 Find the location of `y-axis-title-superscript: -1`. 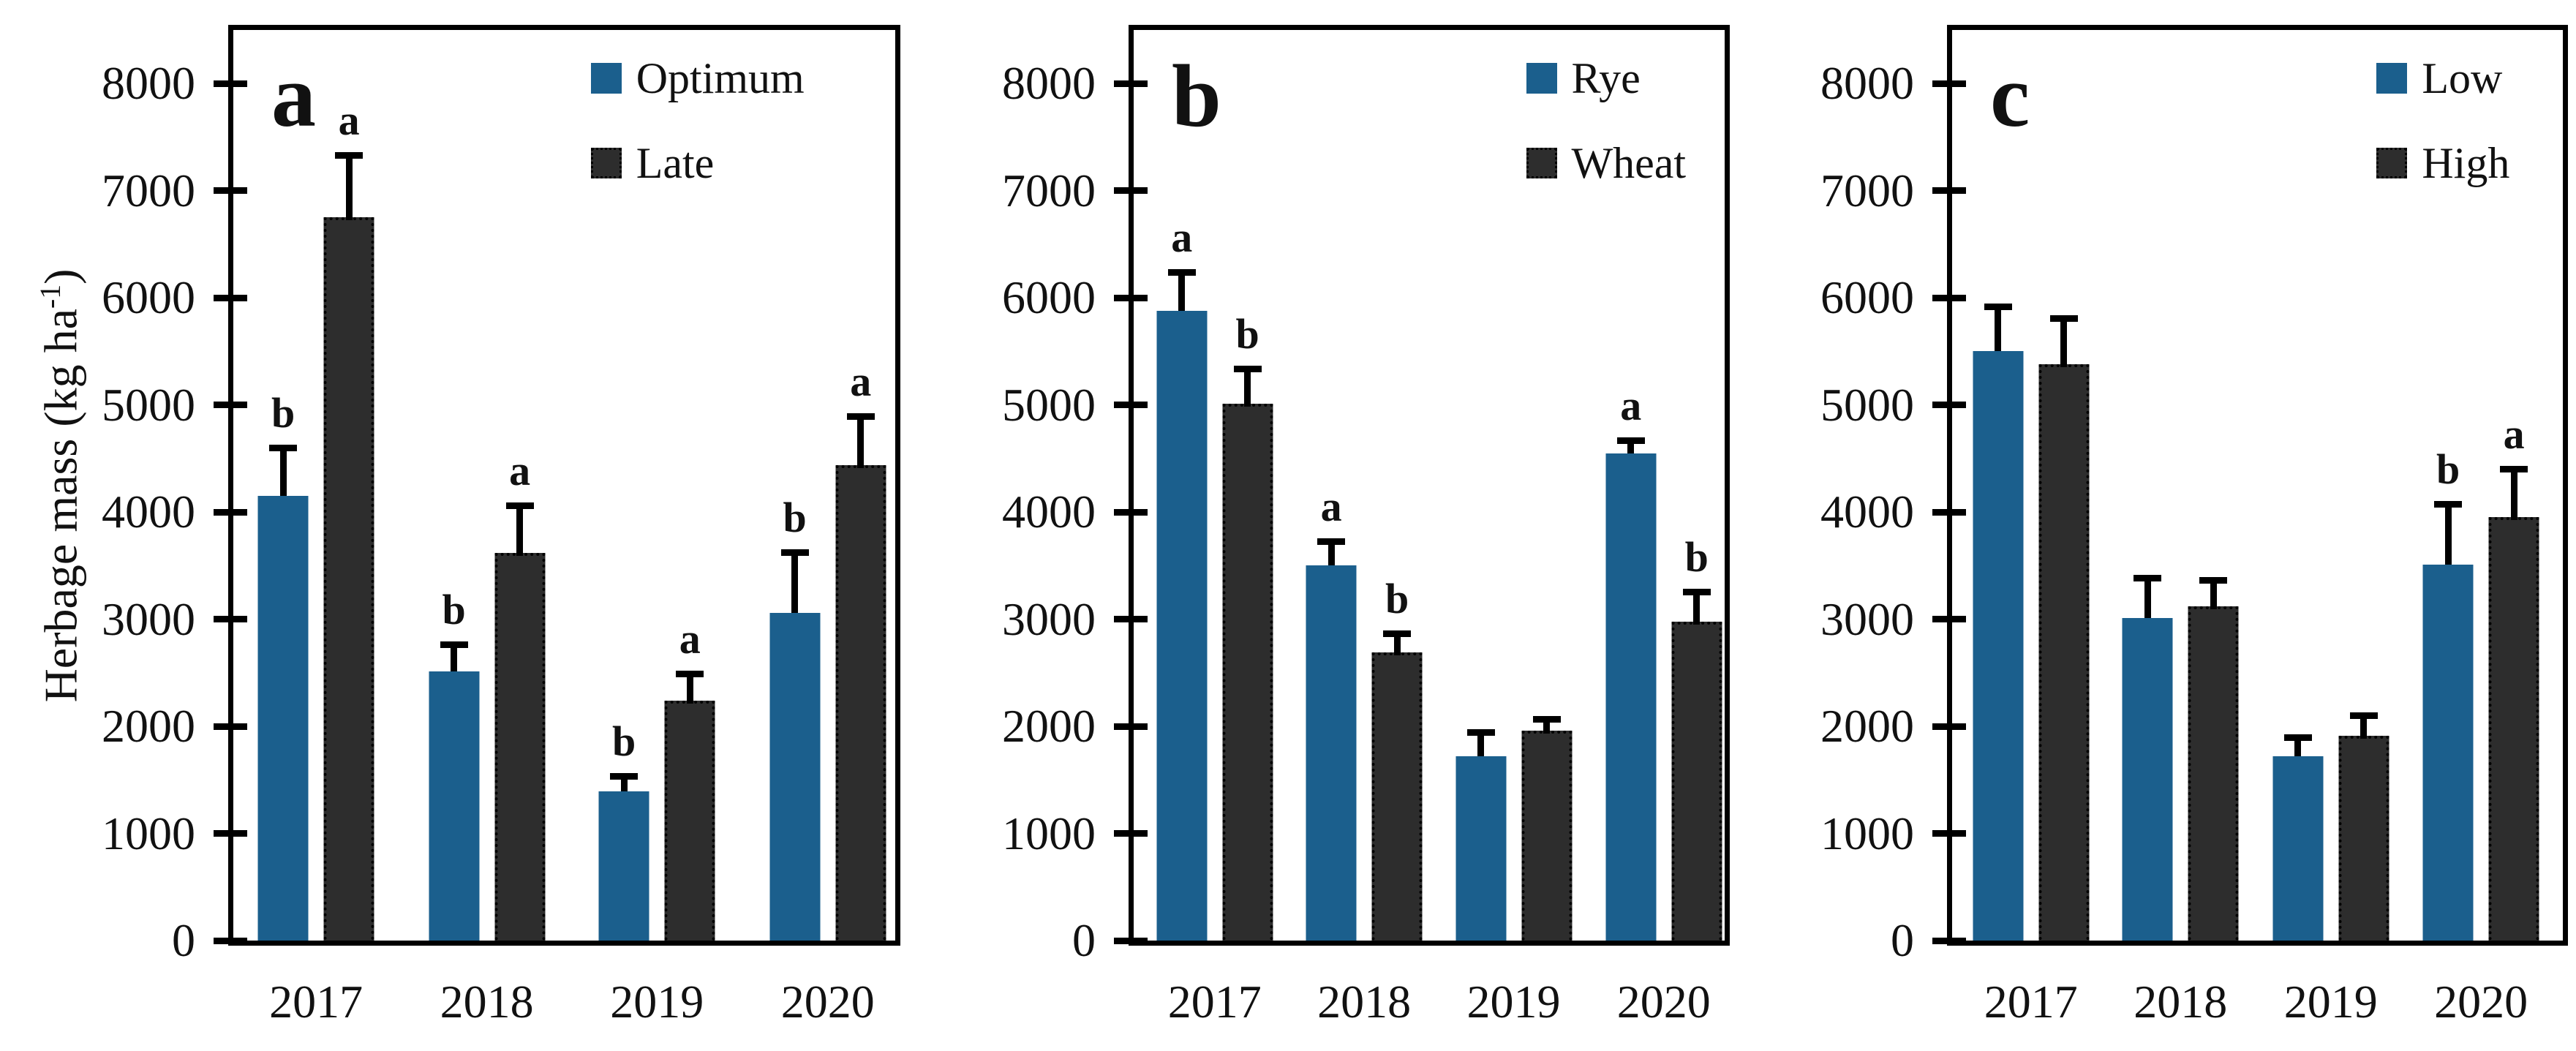

y-axis-title-superscript: -1 is located at coordinates (50, 297).